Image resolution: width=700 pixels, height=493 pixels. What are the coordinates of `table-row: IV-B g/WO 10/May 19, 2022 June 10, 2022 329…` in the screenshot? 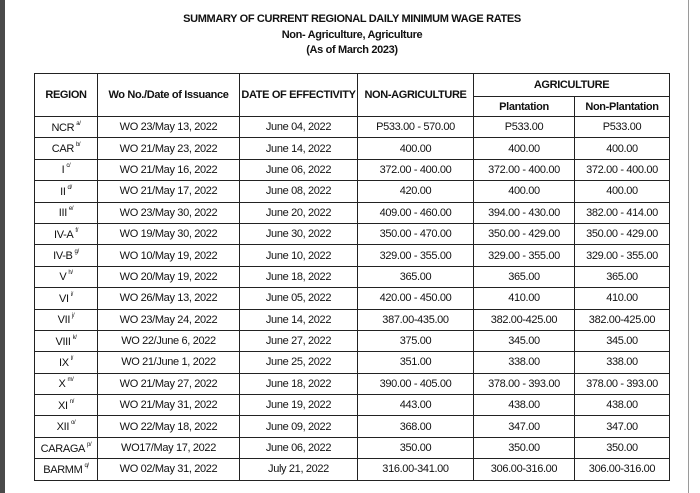 It's located at (352, 255).